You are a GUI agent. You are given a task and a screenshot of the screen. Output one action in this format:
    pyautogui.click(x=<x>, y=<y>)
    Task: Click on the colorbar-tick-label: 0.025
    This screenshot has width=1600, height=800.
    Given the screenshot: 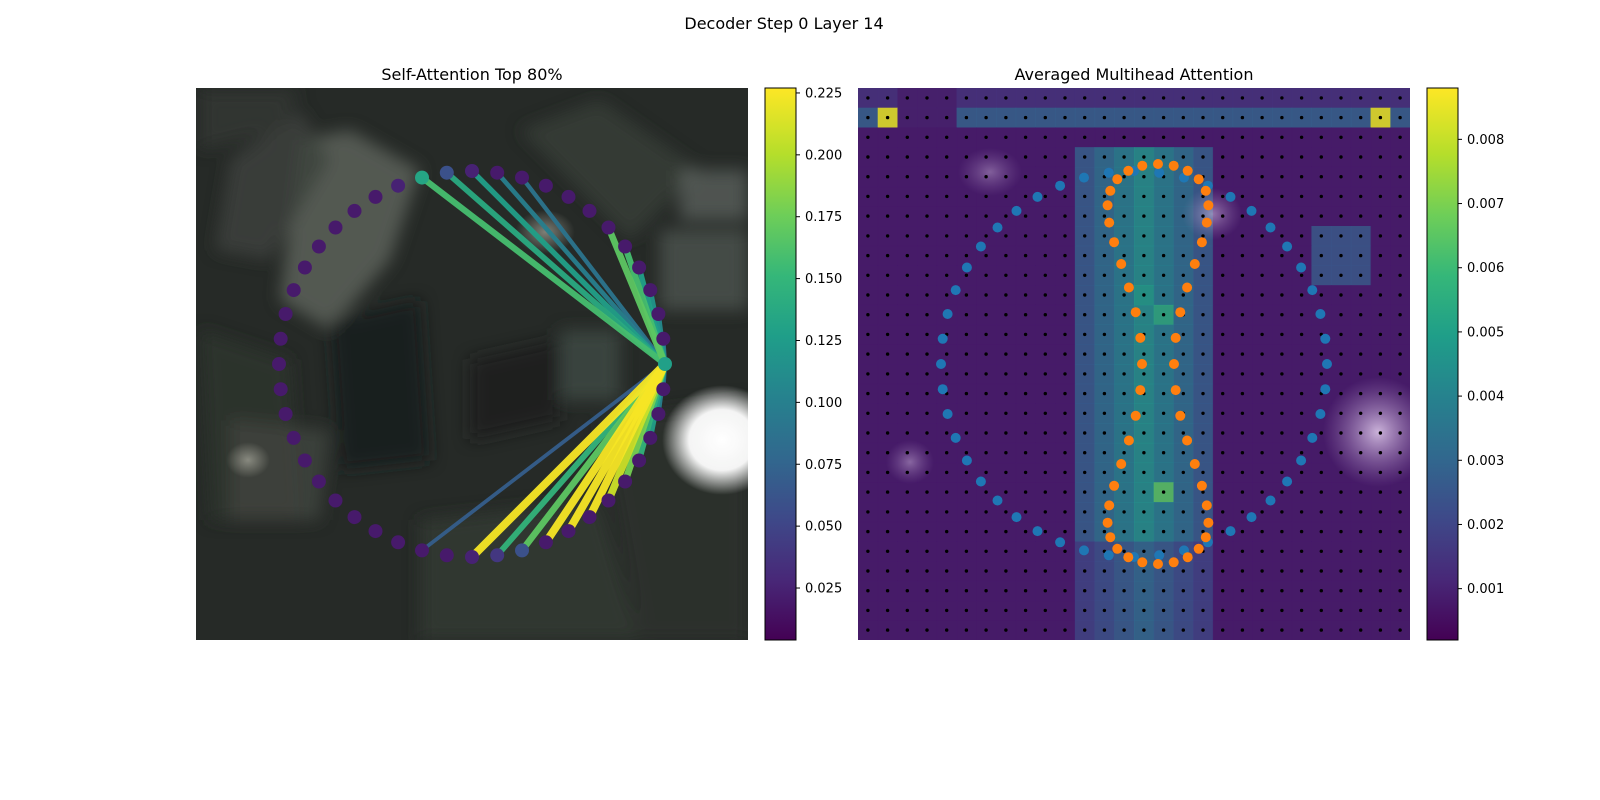 What is the action you would take?
    pyautogui.click(x=823, y=589)
    